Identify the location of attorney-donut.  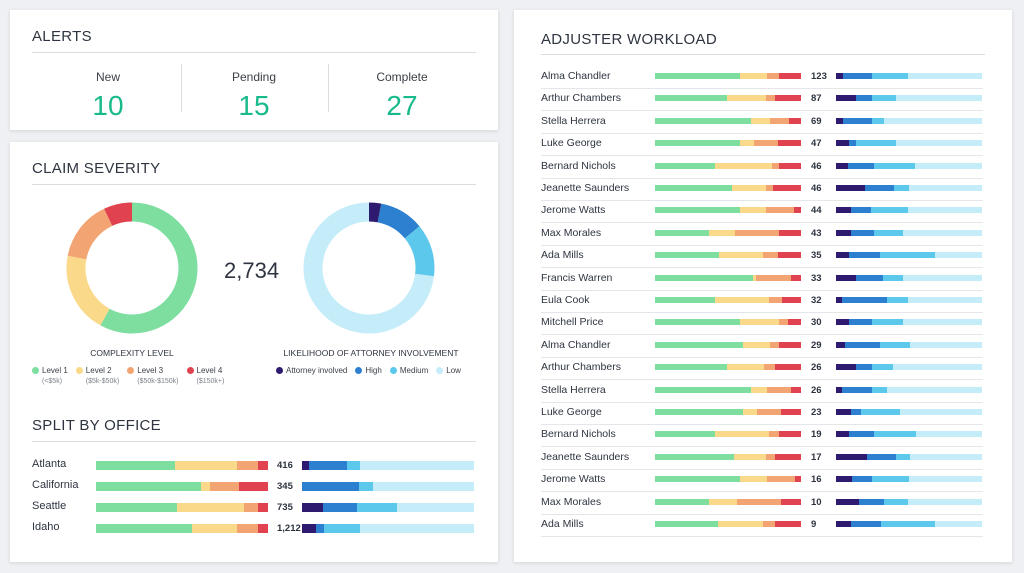
(369, 268).